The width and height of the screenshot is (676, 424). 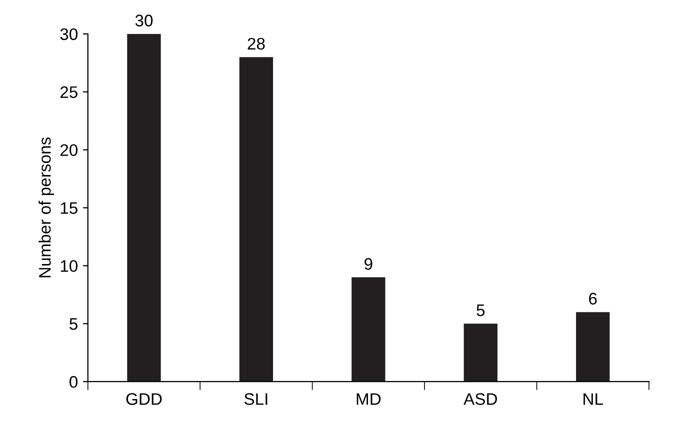 I want to click on y-tick-label: 0, so click(x=74, y=382).